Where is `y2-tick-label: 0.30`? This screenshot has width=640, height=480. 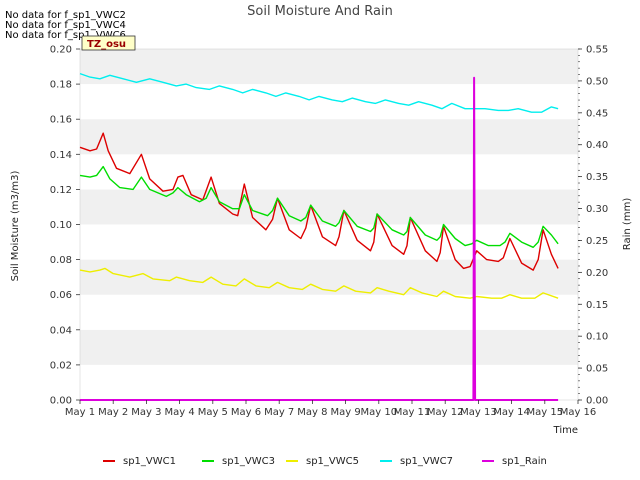
y2-tick-label: 0.30 is located at coordinates (597, 209).